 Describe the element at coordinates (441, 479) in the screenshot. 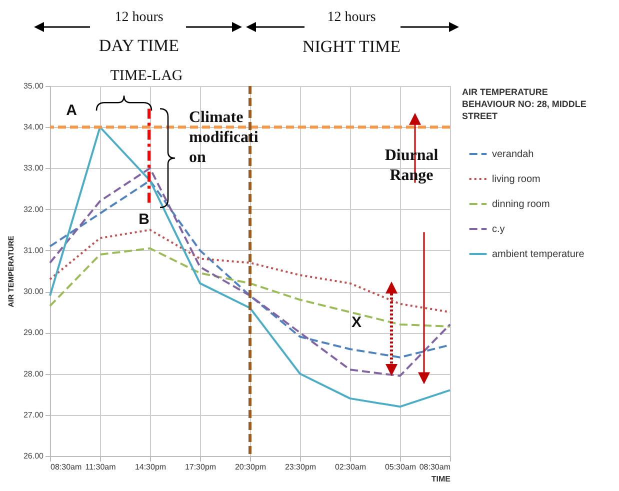

I see `x-axis-title: TIME` at that location.